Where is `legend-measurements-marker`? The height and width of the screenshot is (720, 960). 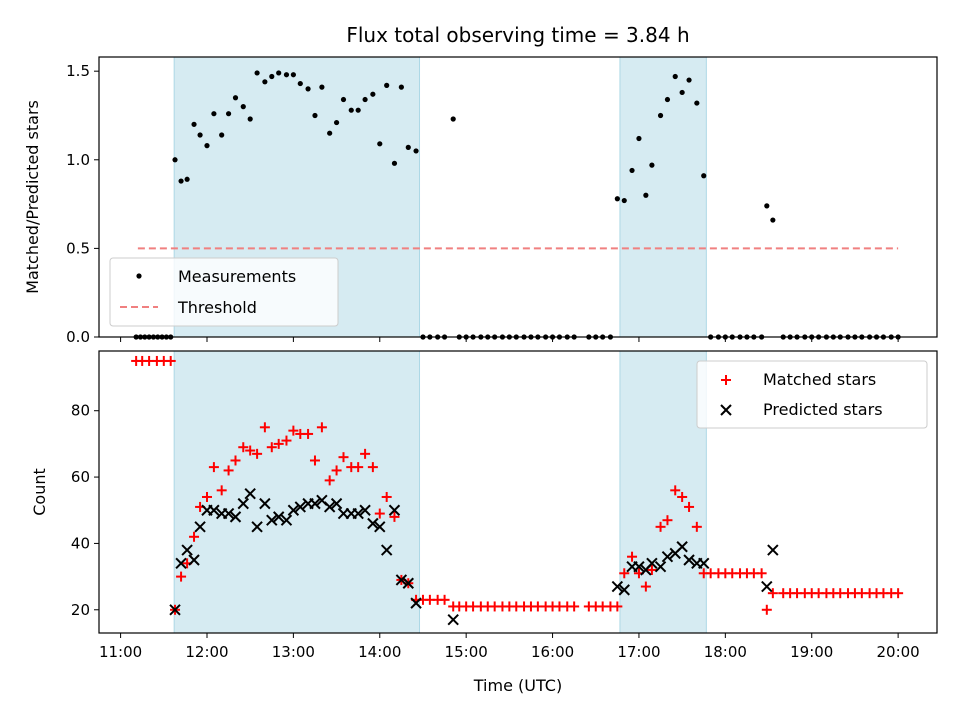 legend-measurements-marker is located at coordinates (139, 276).